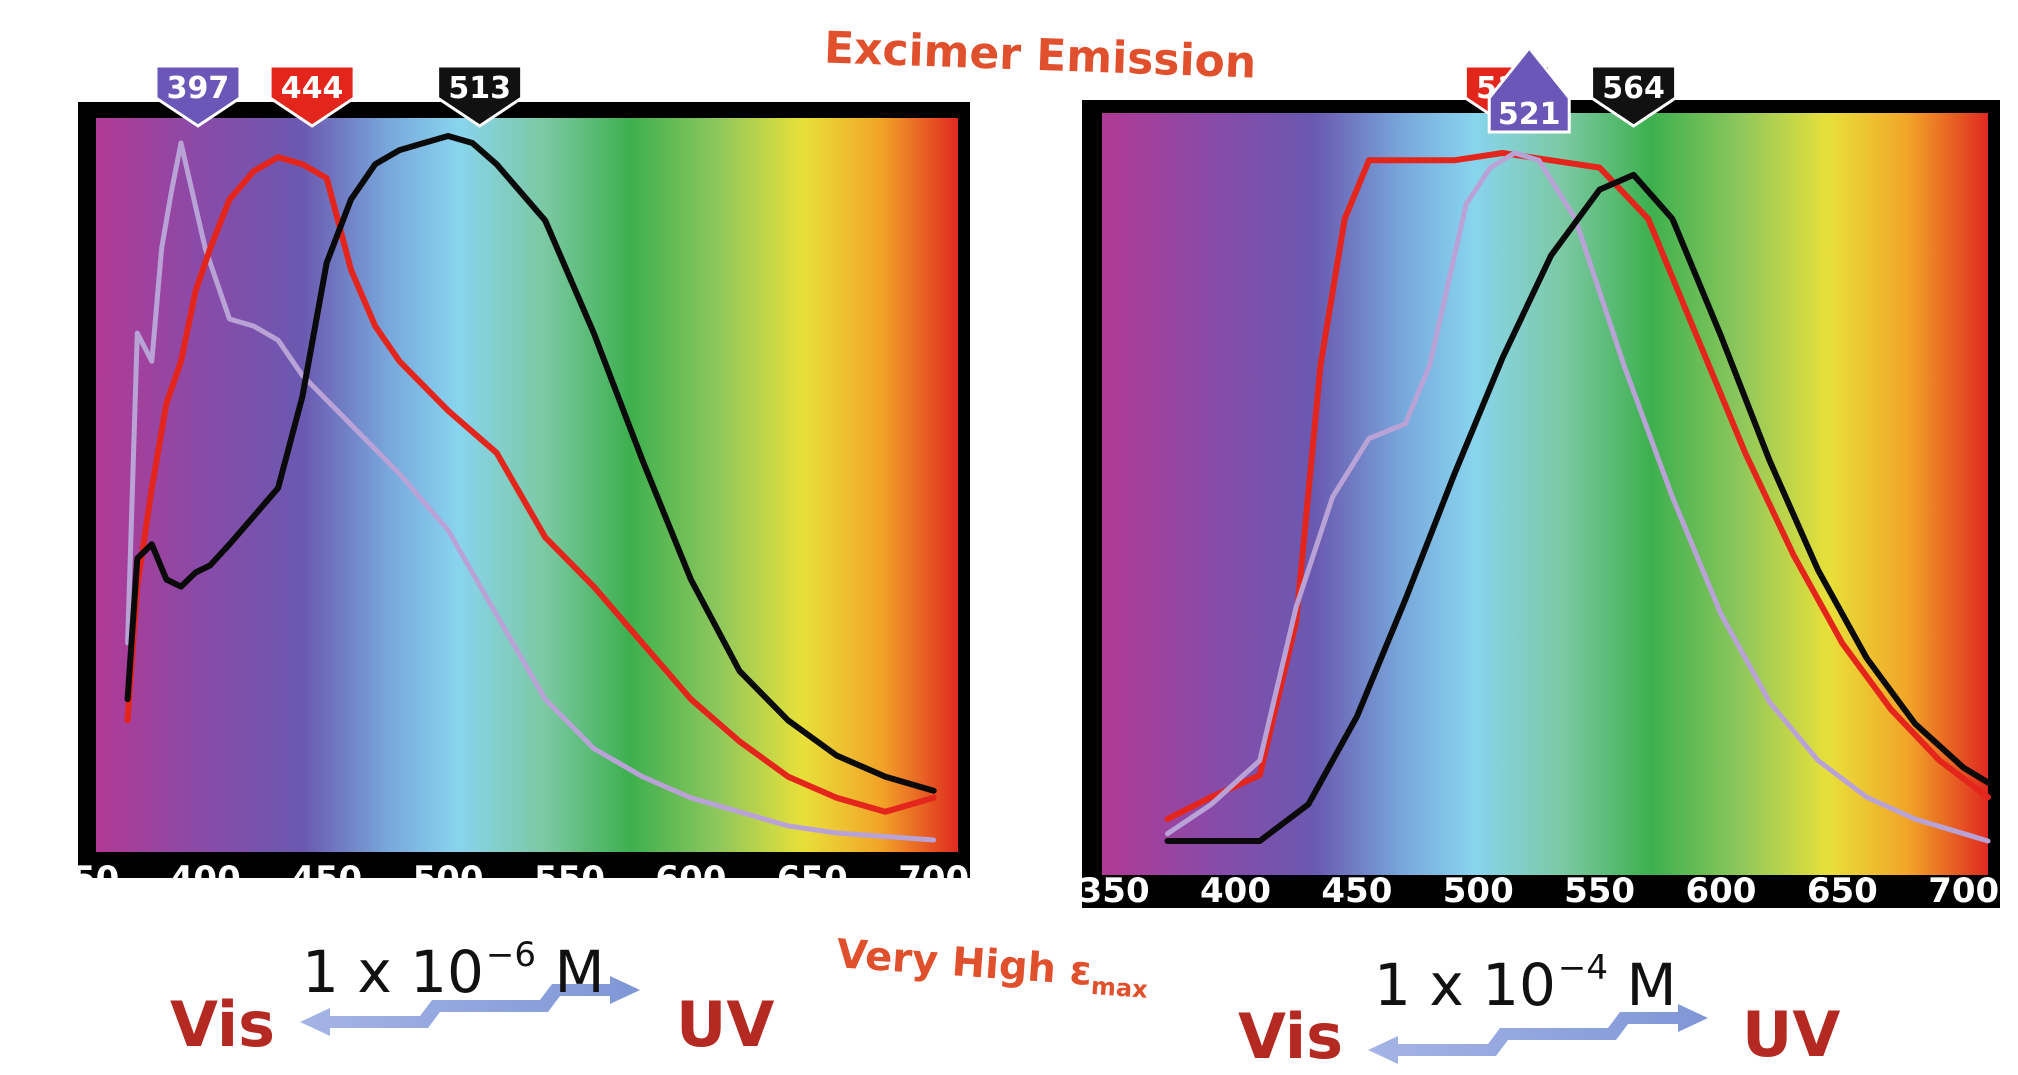 This screenshot has height=1075, width=2018. I want to click on peak-marker-397: 397, so click(198, 96).